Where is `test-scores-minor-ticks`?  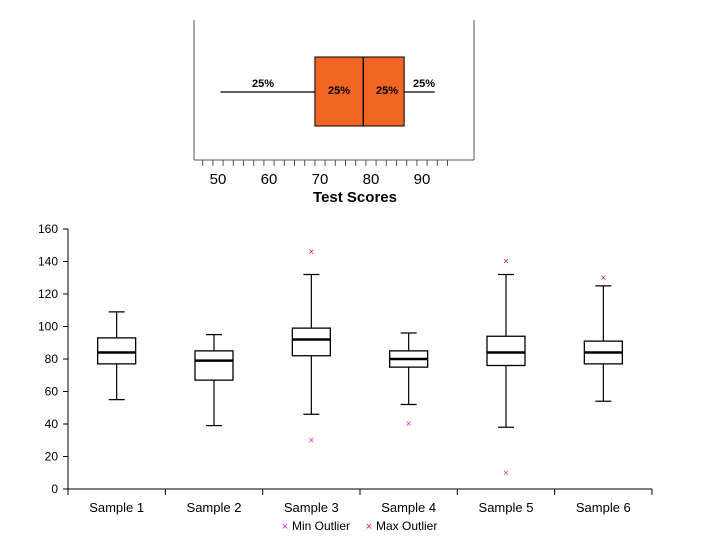
test-scores-minor-ticks is located at coordinates (325, 163).